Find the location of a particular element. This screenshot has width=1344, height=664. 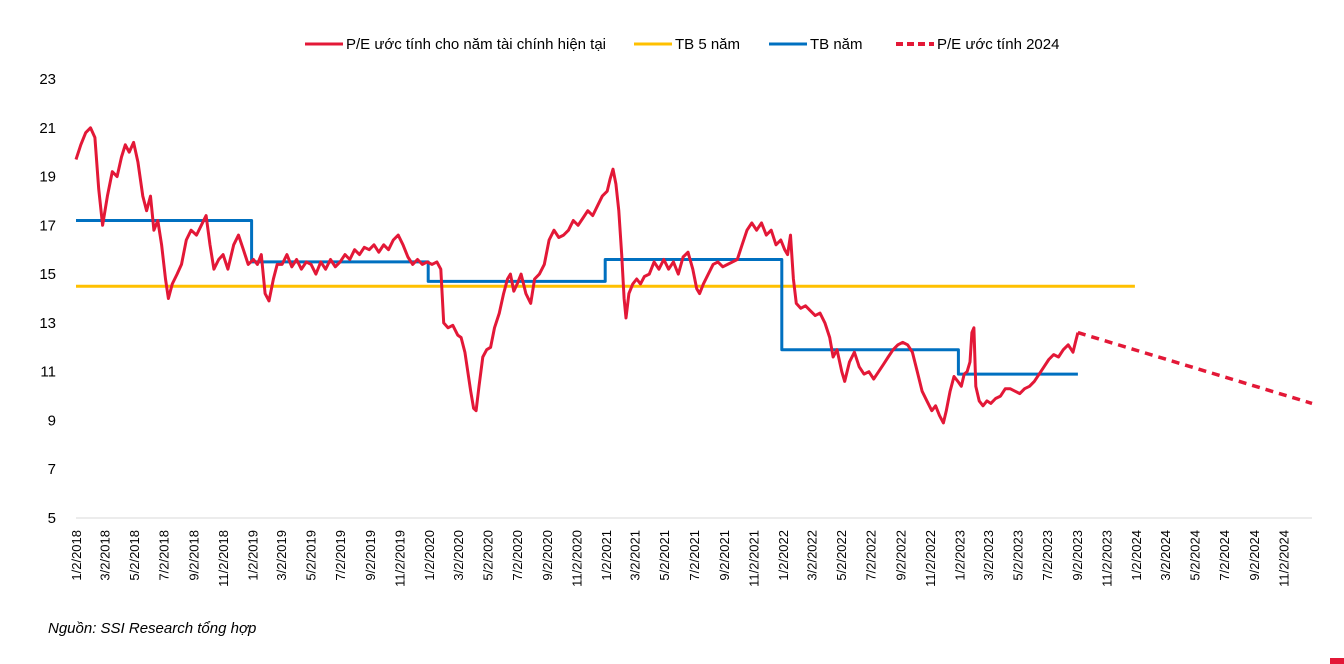

y-tick-label: 19 is located at coordinates (47, 177).